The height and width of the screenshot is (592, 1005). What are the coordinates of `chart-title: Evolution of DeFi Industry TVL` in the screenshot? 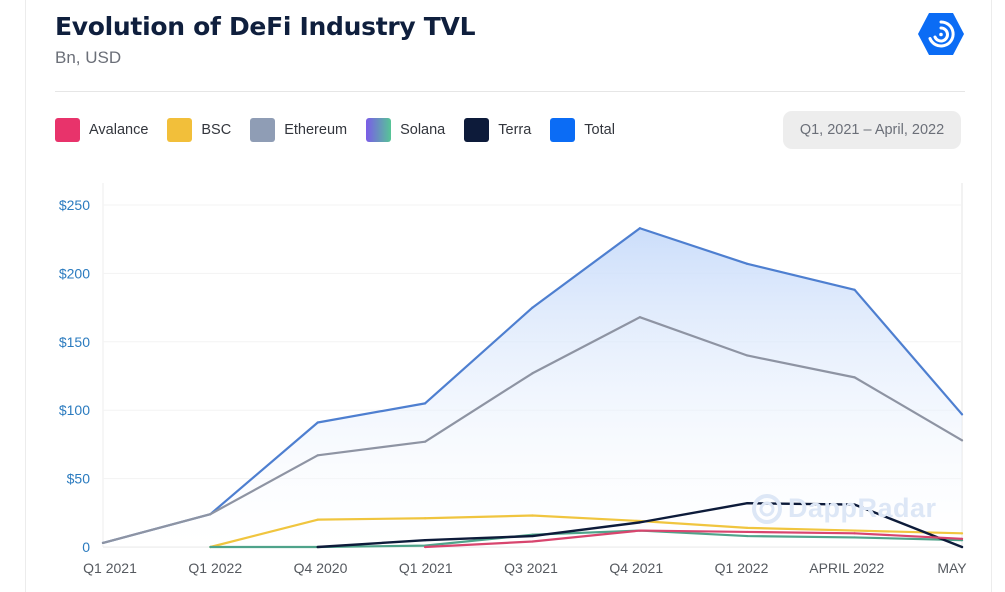 It's located at (265, 26).